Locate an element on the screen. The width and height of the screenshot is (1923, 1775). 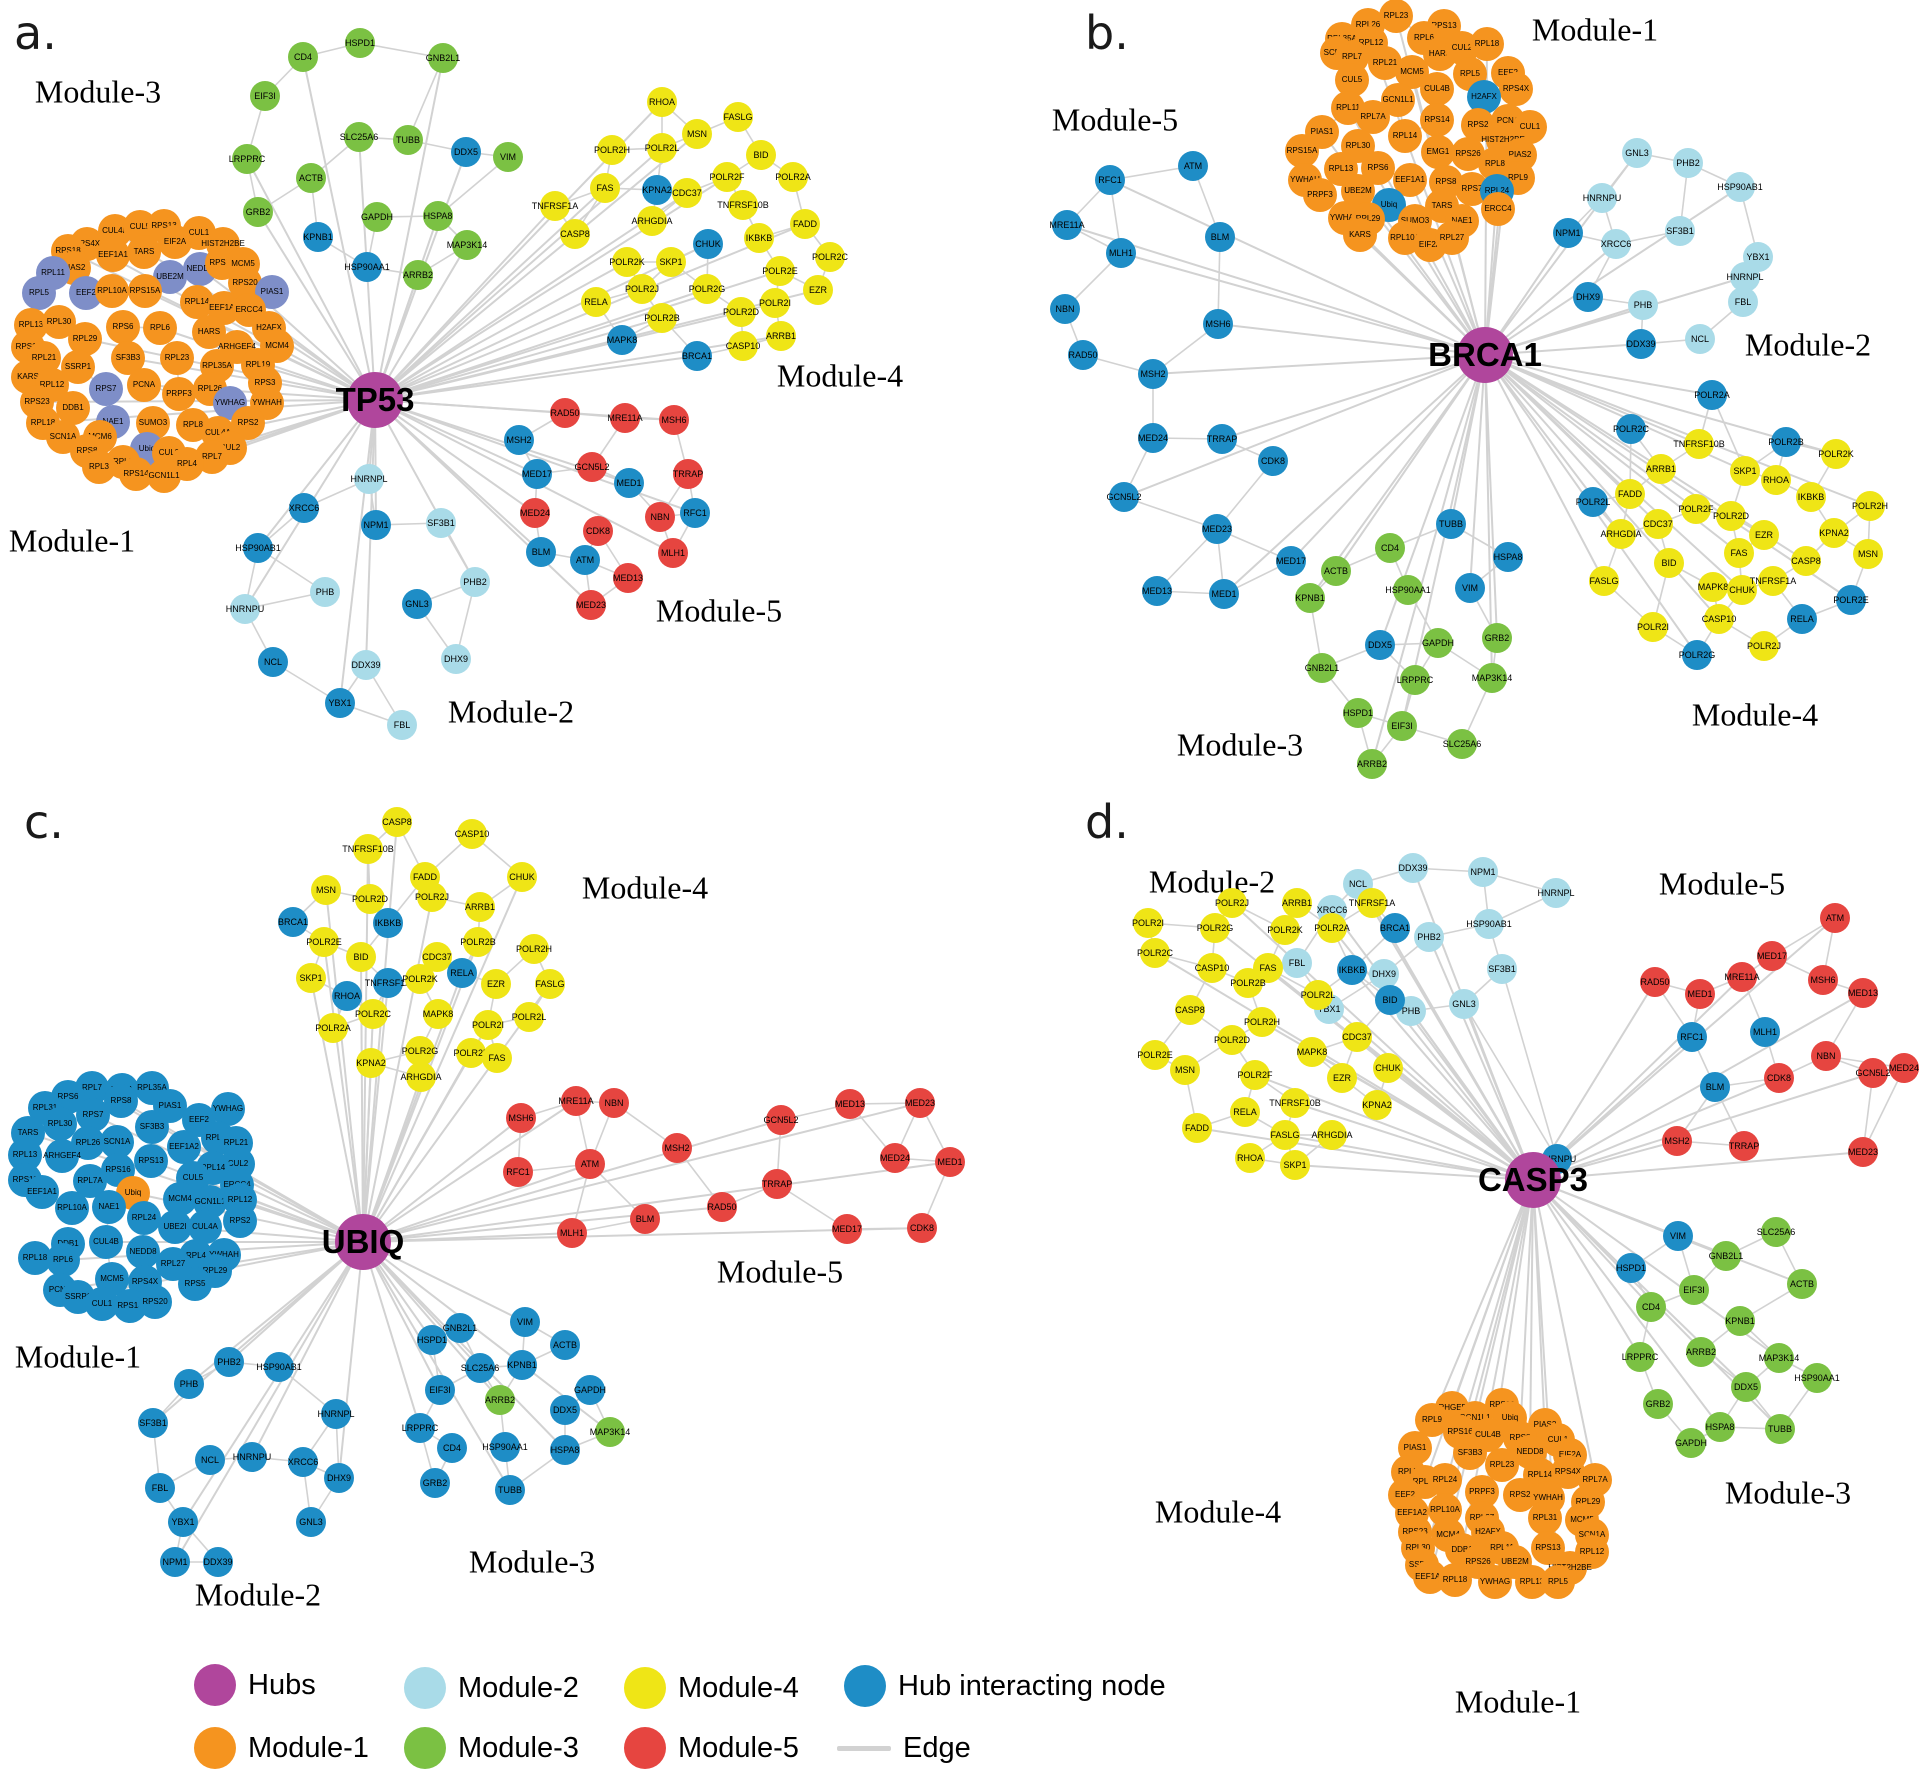
node-lrpprc: LRPPRC is located at coordinates (420, 1428).